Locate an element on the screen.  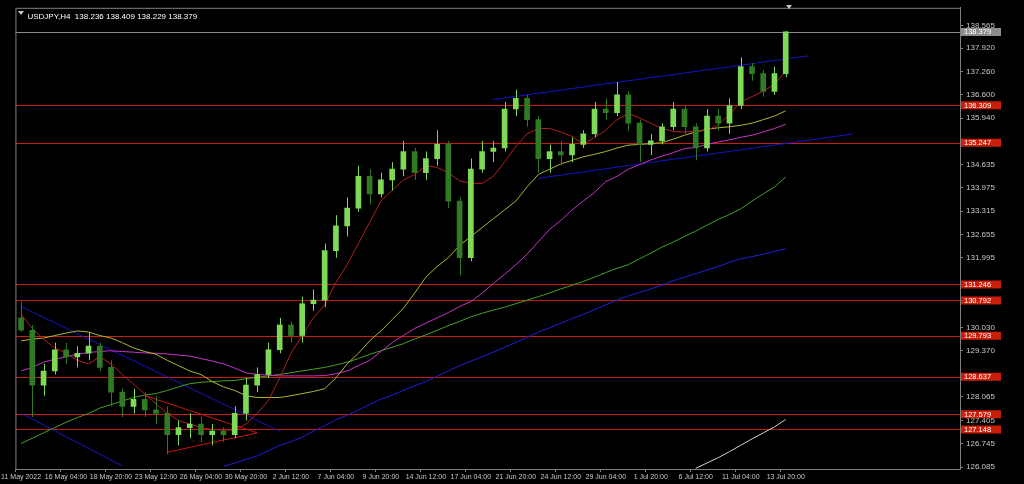
y-tick-label: 134.635 is located at coordinates (981, 164).